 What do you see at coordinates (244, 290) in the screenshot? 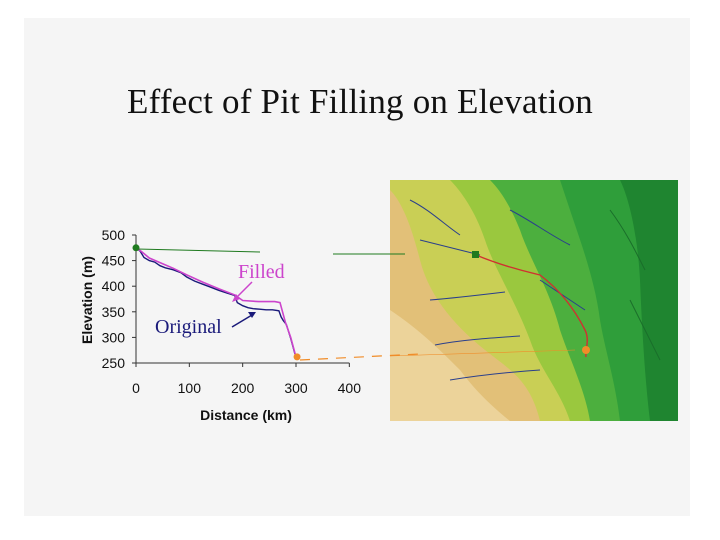
I see `filled-pointer` at bounding box center [244, 290].